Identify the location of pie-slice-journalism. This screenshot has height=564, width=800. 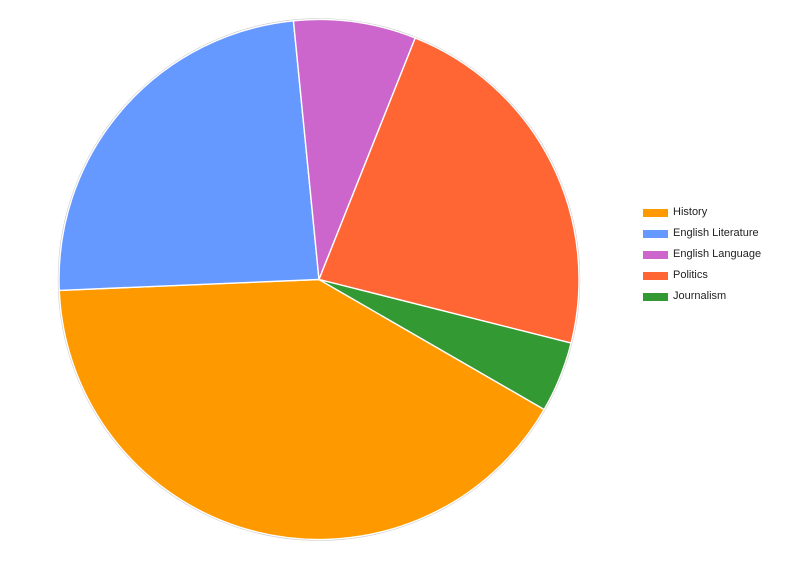
(445, 344).